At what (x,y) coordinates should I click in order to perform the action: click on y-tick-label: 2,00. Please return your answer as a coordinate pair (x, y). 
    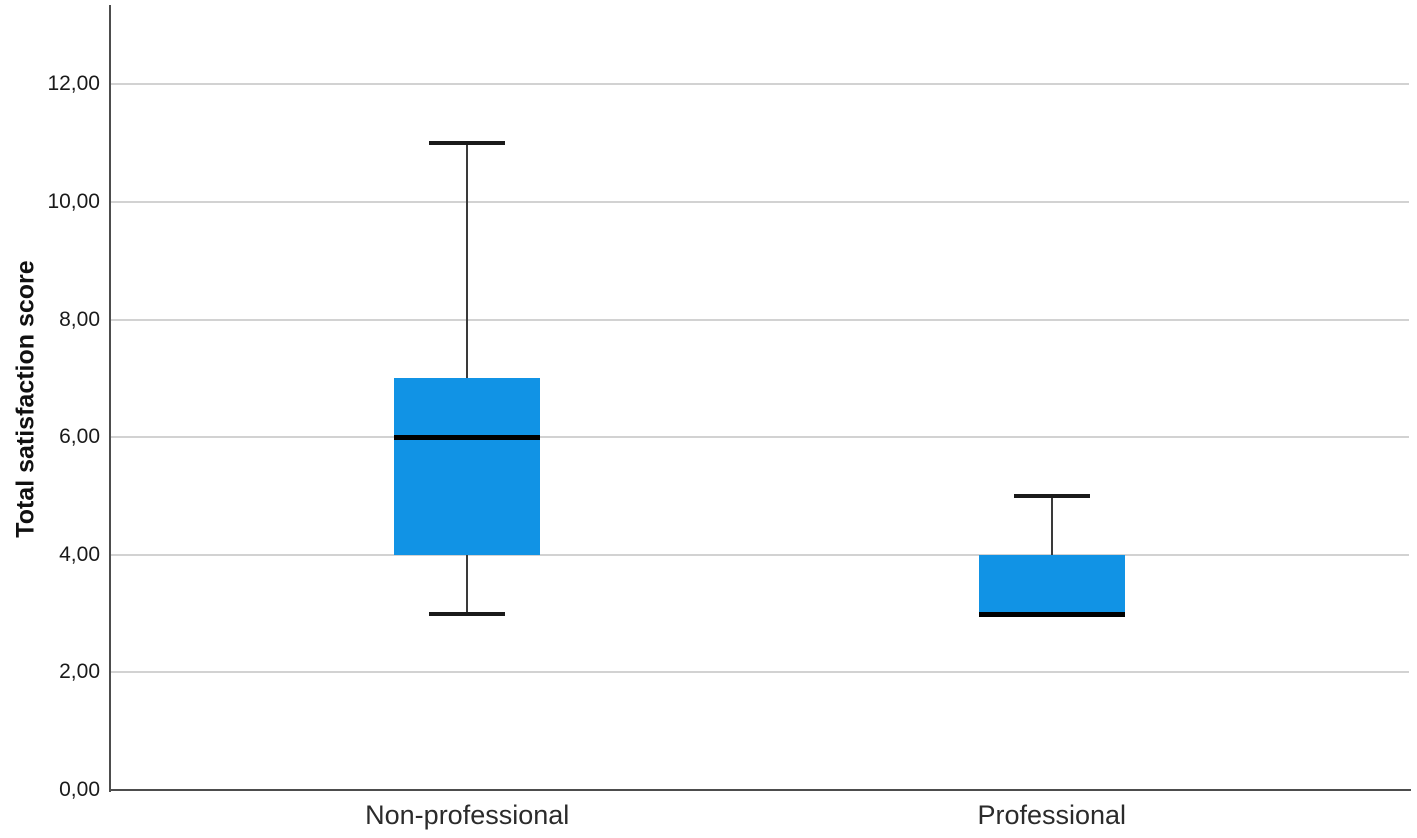
    Looking at the image, I should click on (79, 672).